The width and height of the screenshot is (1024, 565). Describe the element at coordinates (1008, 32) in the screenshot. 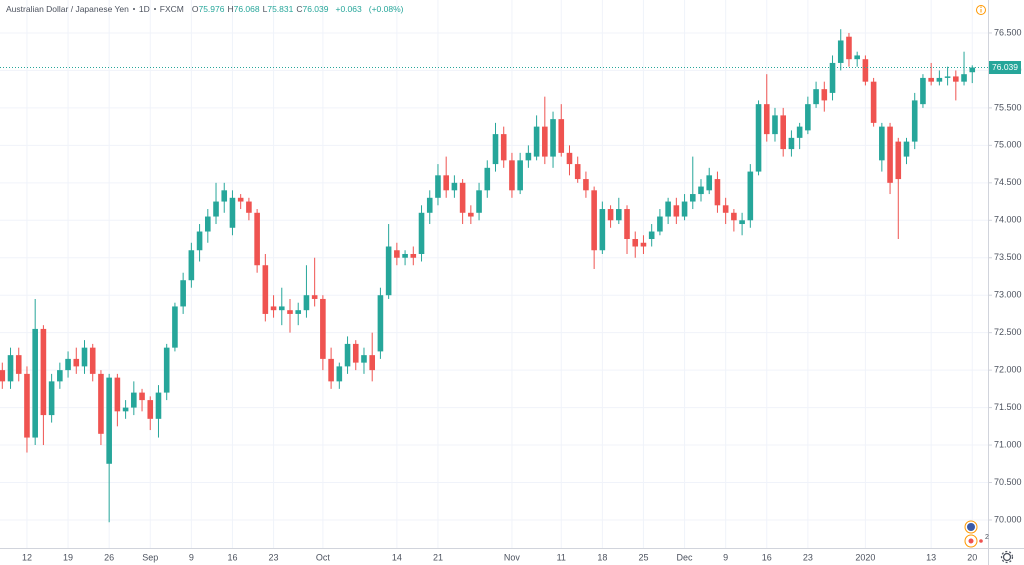

I see `y-tick-label: 76.500` at that location.